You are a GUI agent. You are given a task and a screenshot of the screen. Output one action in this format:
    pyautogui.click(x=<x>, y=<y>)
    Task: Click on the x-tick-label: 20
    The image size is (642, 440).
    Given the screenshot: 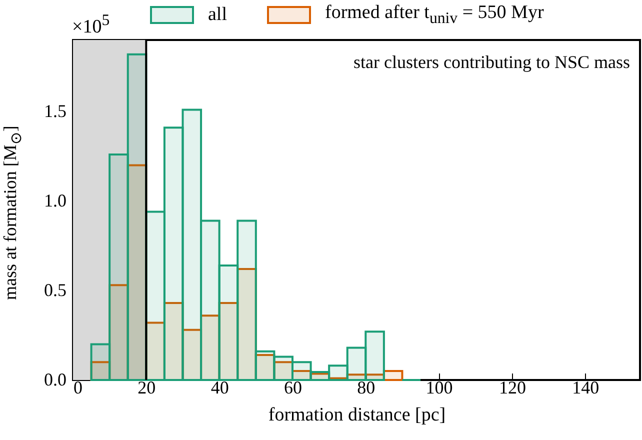 What is the action you would take?
    pyautogui.click(x=147, y=388)
    